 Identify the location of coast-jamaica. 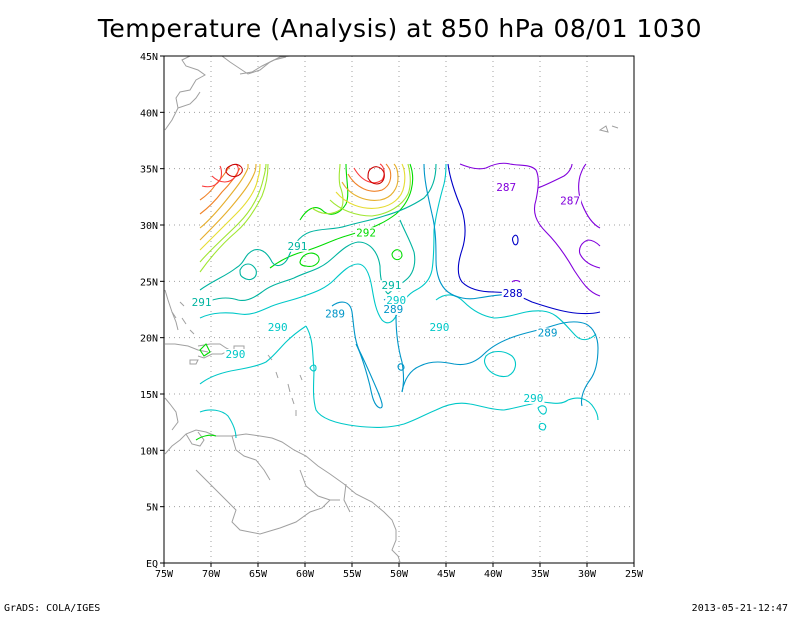
(194, 362).